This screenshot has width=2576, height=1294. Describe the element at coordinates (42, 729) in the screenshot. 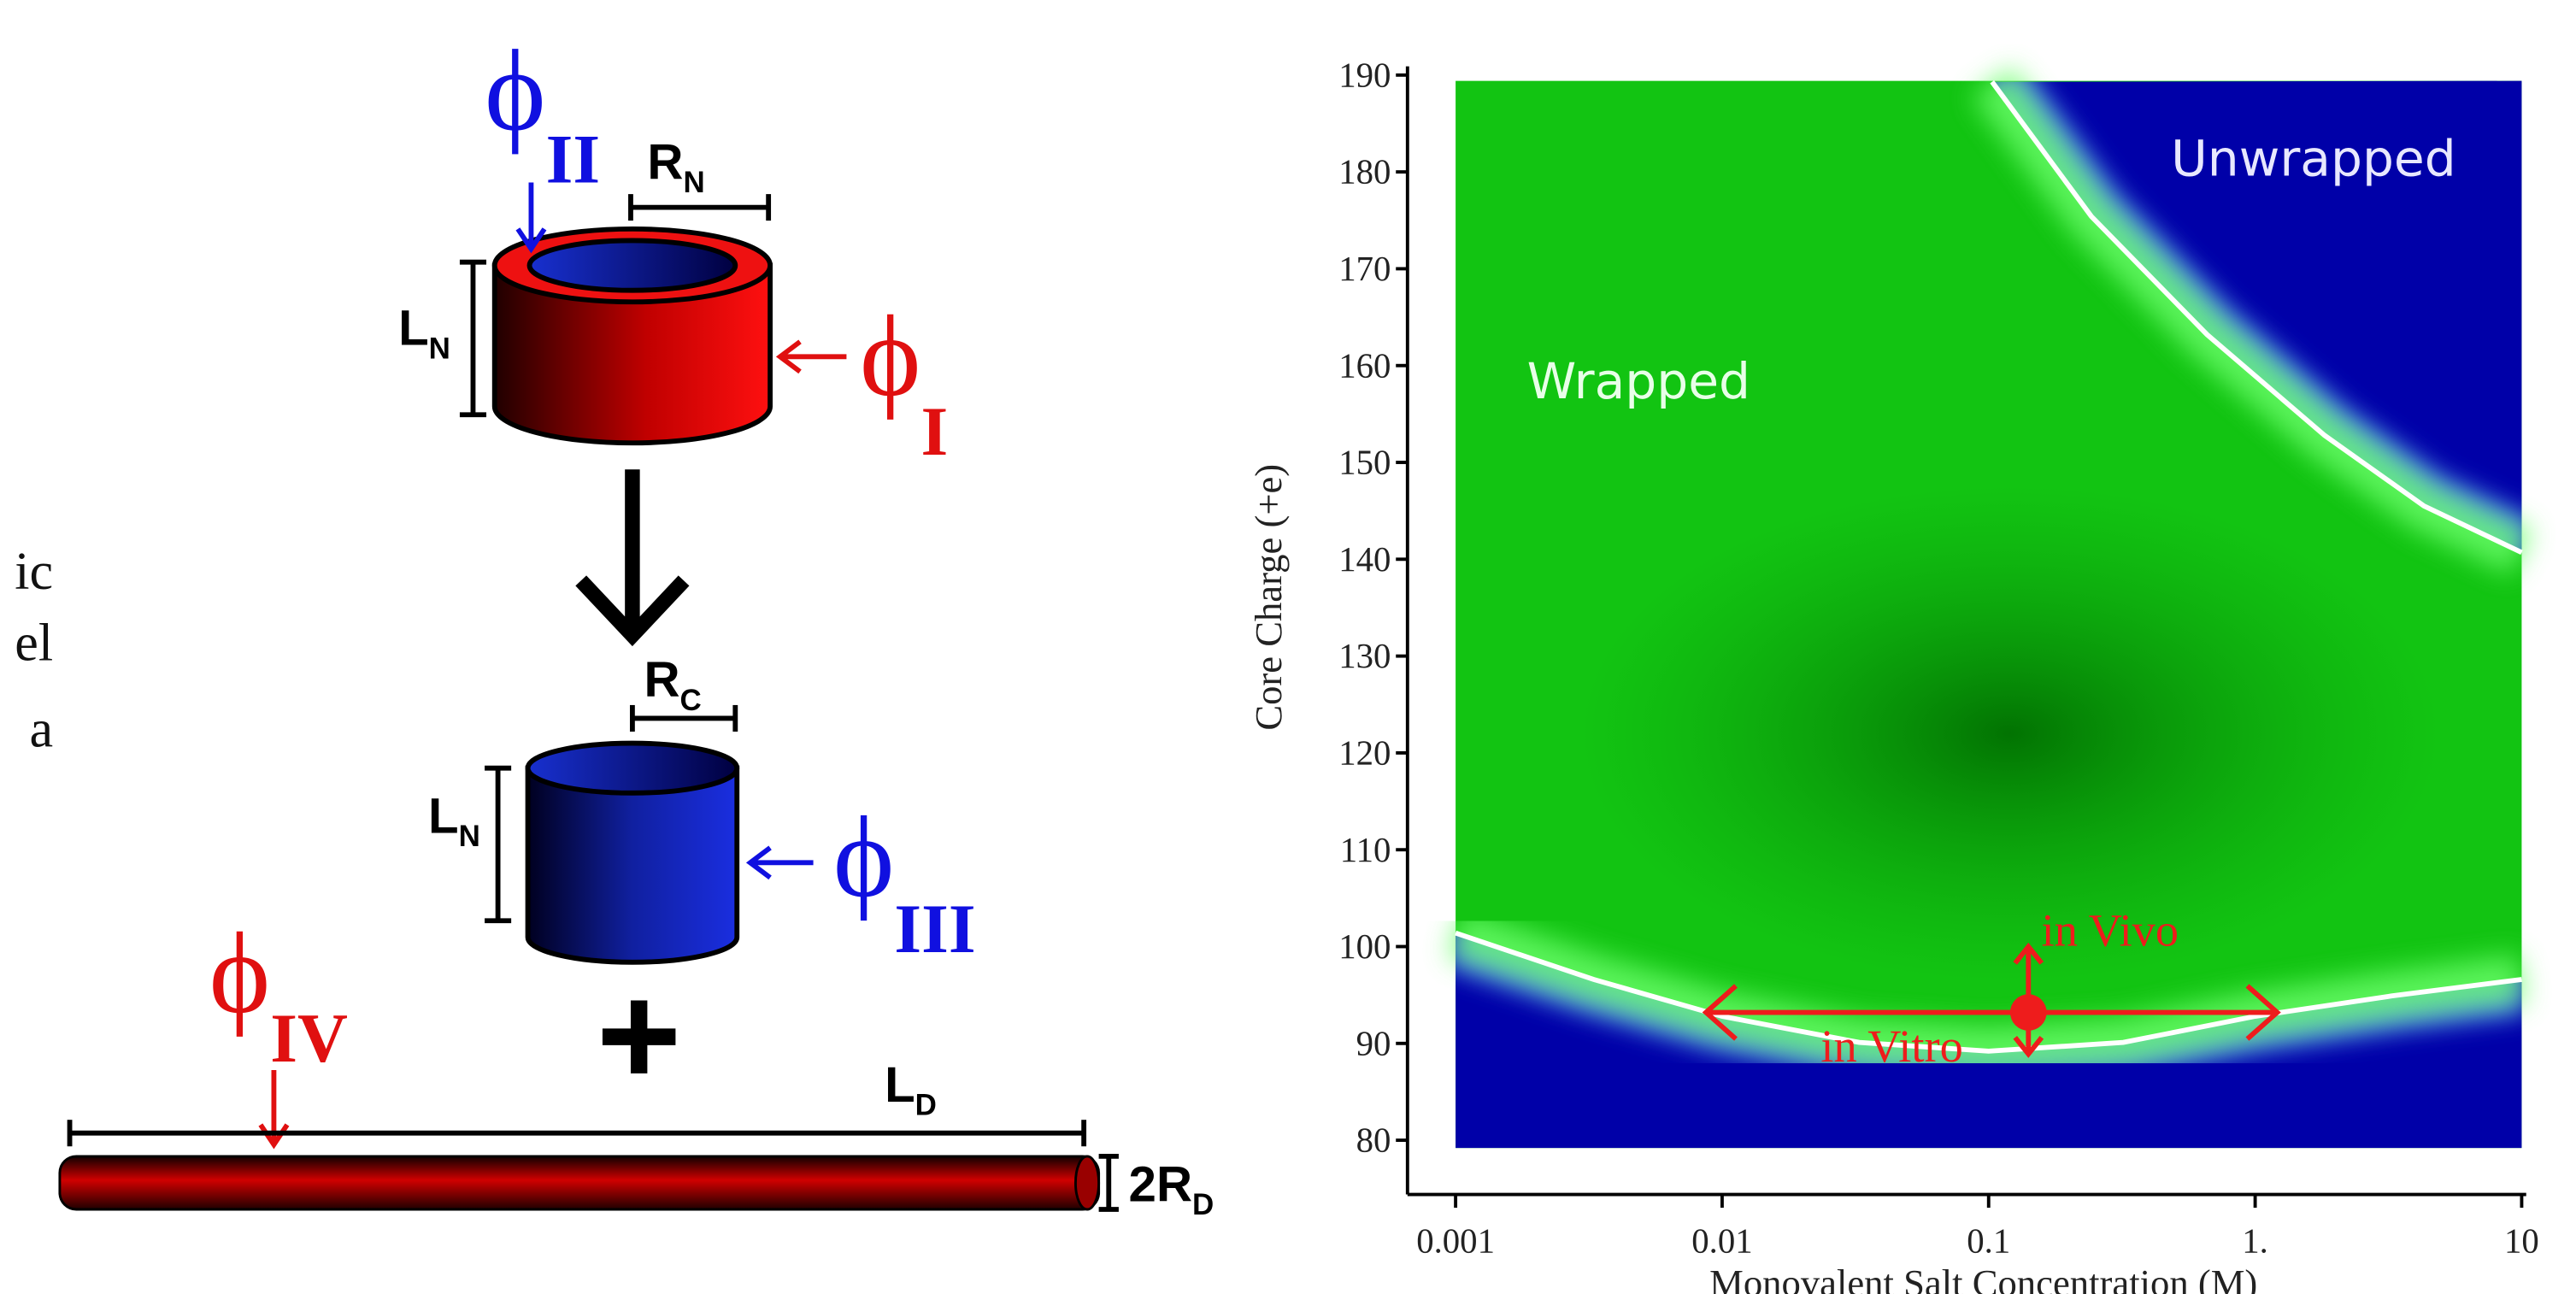

I see `fragment: a` at that location.